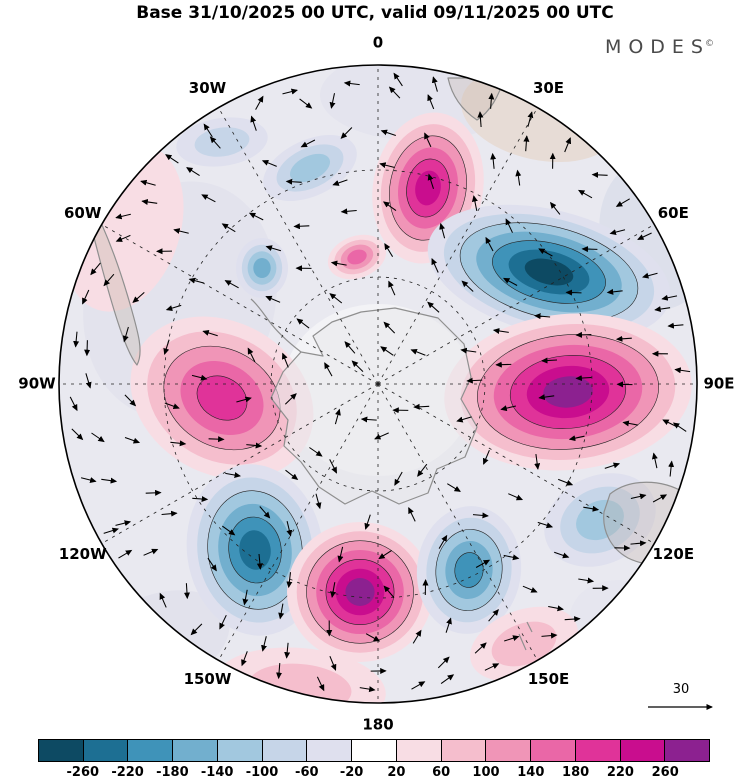 Image resolution: width=750 pixels, height=783 pixels. What do you see at coordinates (127, 772) in the screenshot?
I see `colorbar-tick-label: -220` at bounding box center [127, 772].